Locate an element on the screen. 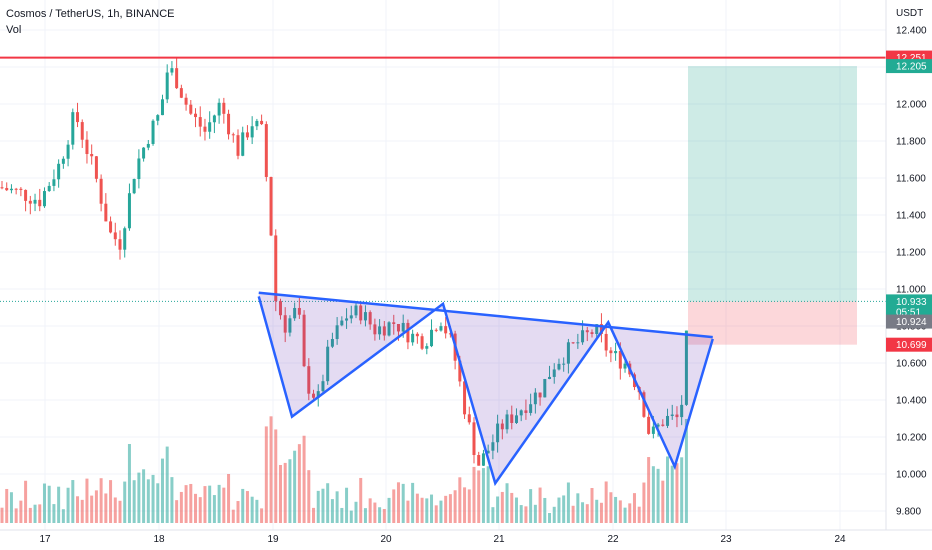  loss-zone is located at coordinates (772, 323).